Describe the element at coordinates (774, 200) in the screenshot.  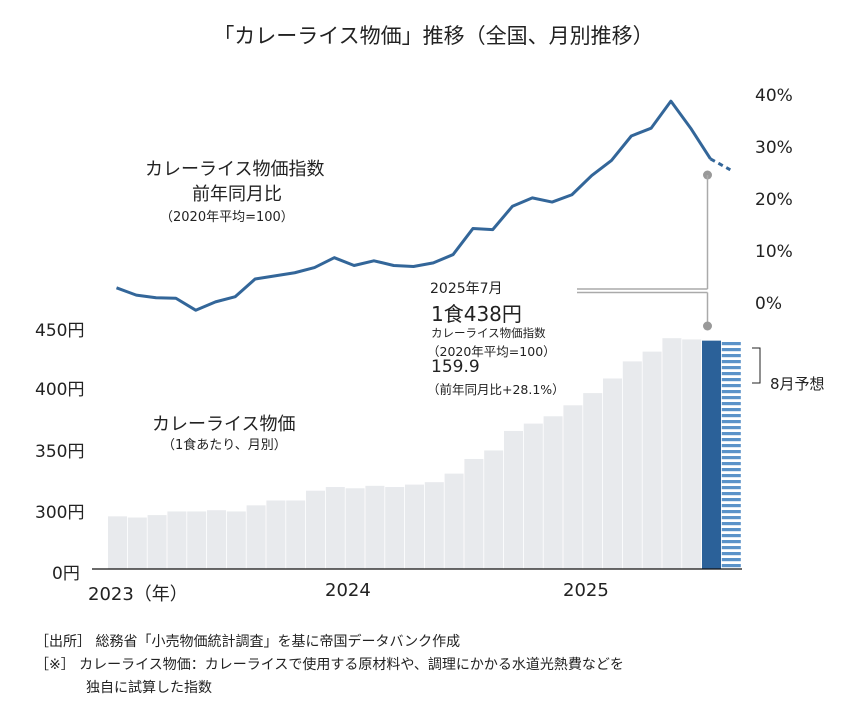
I see `y-right-tick: 20%` at that location.